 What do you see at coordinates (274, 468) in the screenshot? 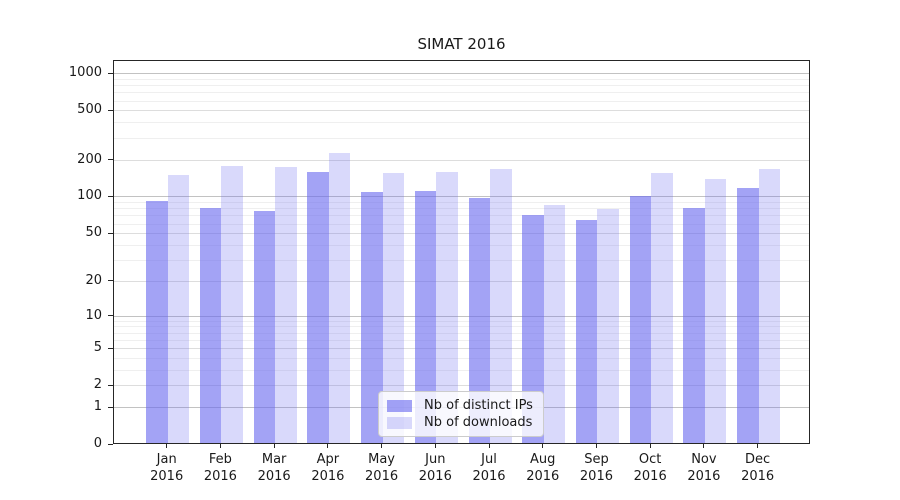
I see `x-tick-label: Mar 2016` at bounding box center [274, 468].